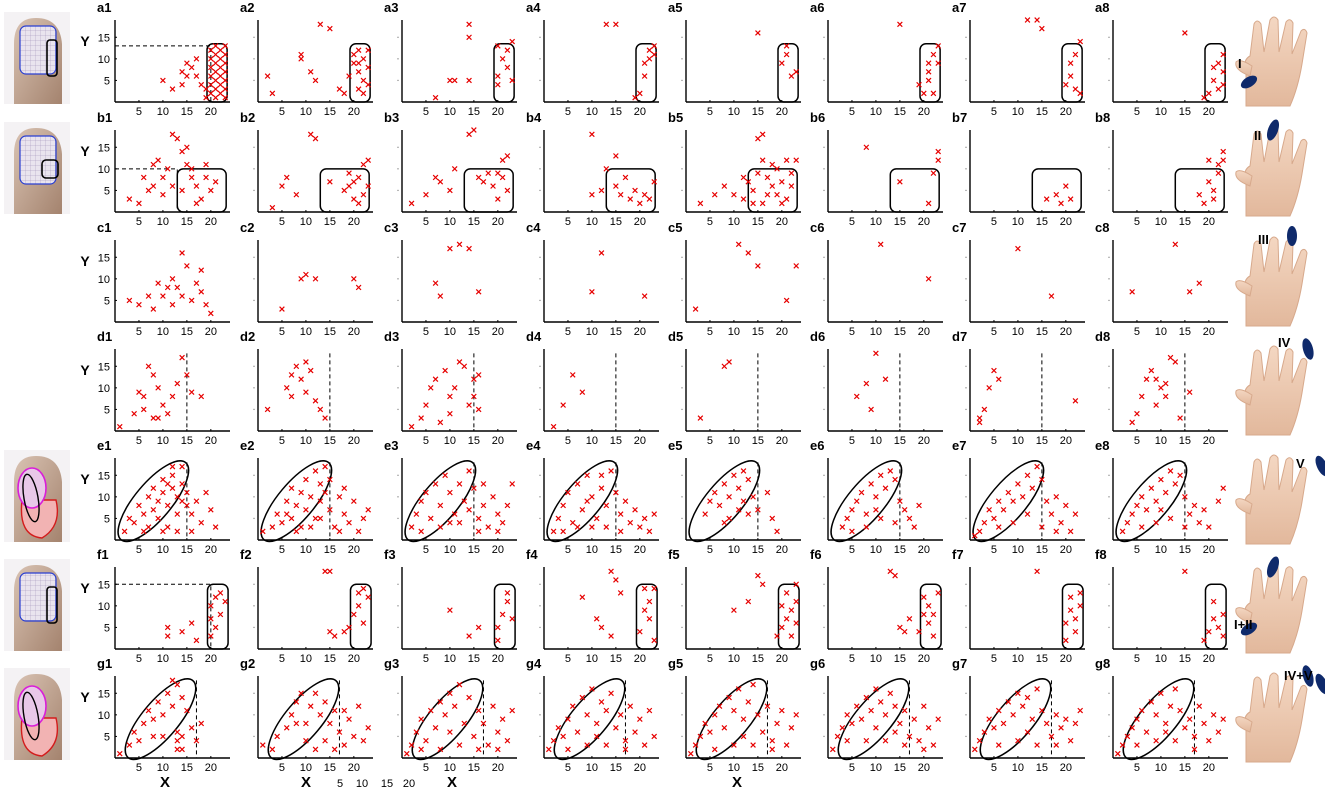 The image size is (1325, 791). Describe the element at coordinates (817, 445) in the screenshot. I see `panel-label: e6` at that location.